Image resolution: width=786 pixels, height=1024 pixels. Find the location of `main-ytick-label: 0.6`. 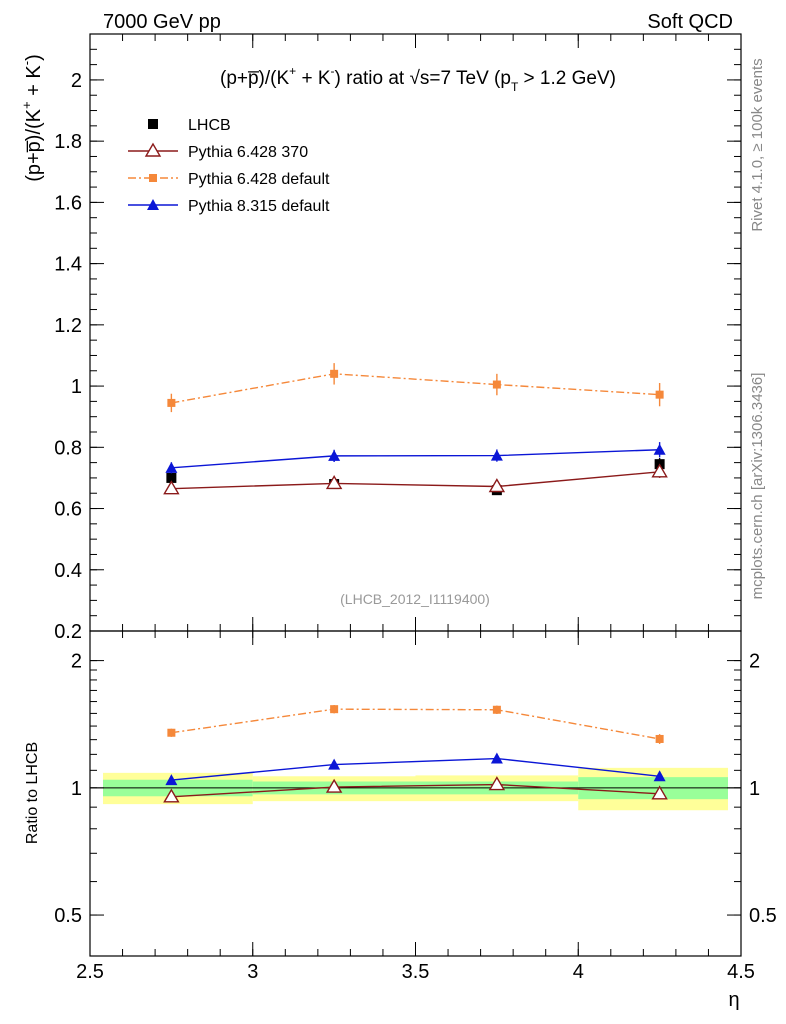

main-ytick-label: 0.6 is located at coordinates (68, 510).